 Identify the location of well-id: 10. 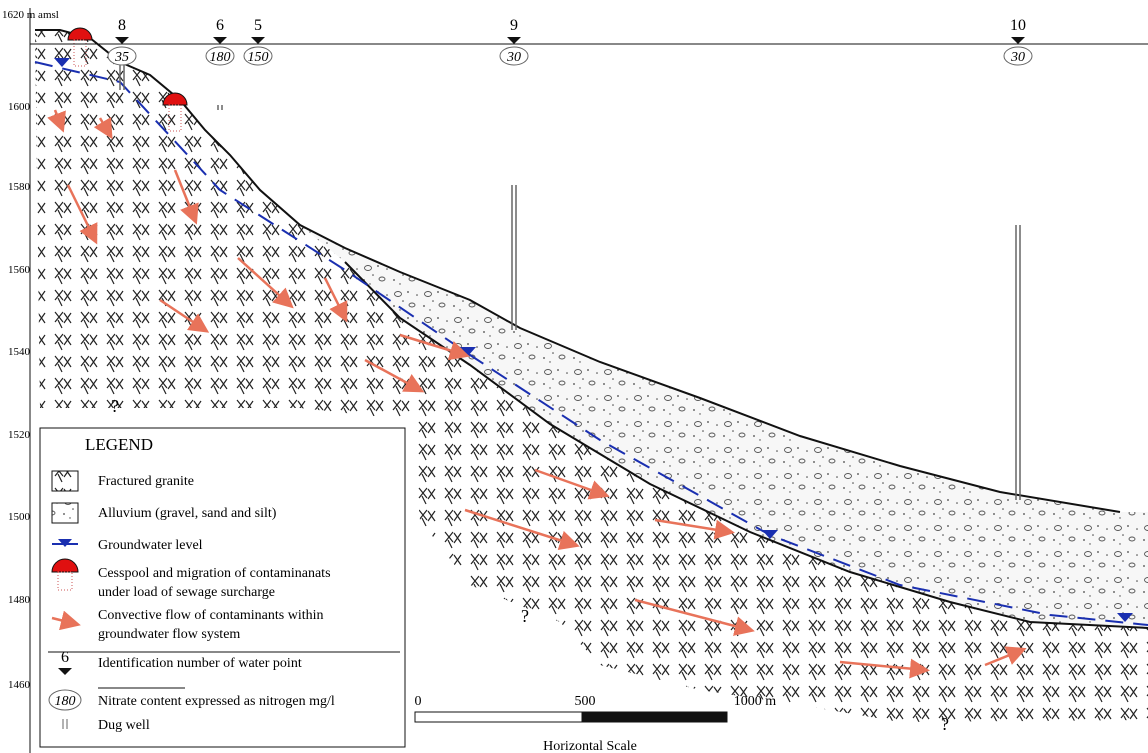
(1018, 25).